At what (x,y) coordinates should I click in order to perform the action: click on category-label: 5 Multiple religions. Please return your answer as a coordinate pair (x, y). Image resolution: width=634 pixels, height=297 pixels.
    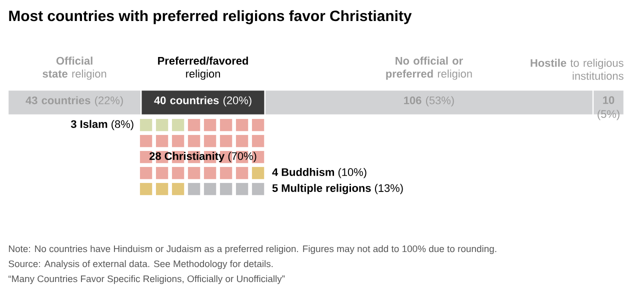
    Looking at the image, I should click on (321, 189).